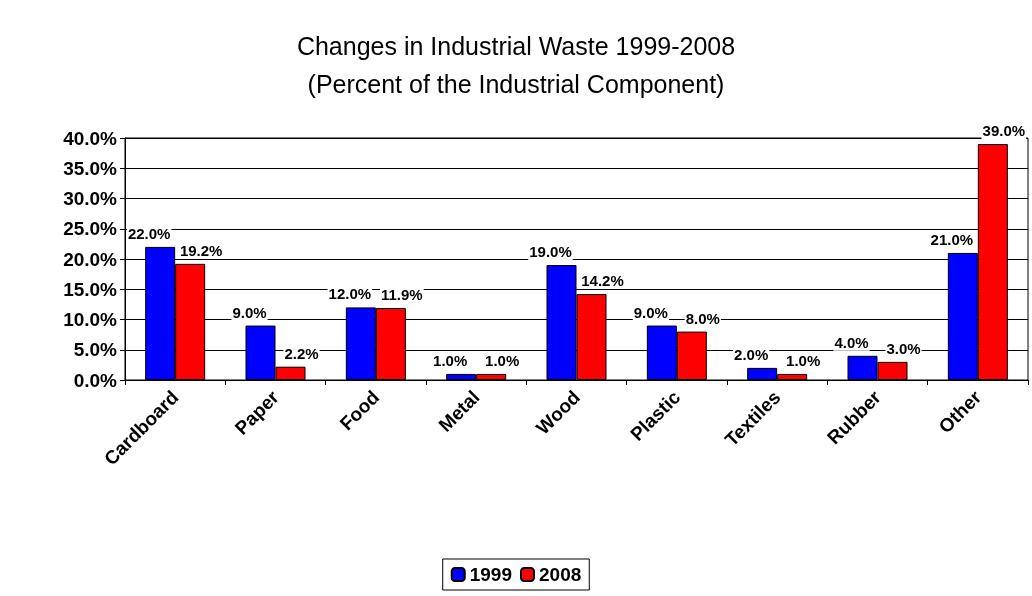  I want to click on data-label: 4.0%, so click(851, 342).